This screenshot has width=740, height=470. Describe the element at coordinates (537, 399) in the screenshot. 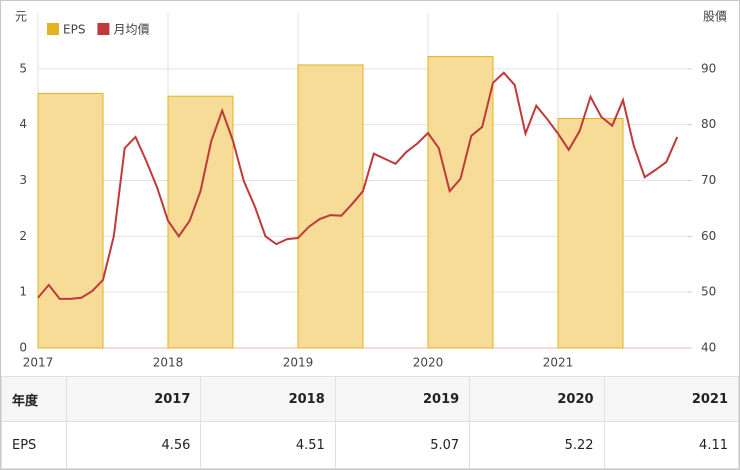

I see `table-cell: 2020` at that location.